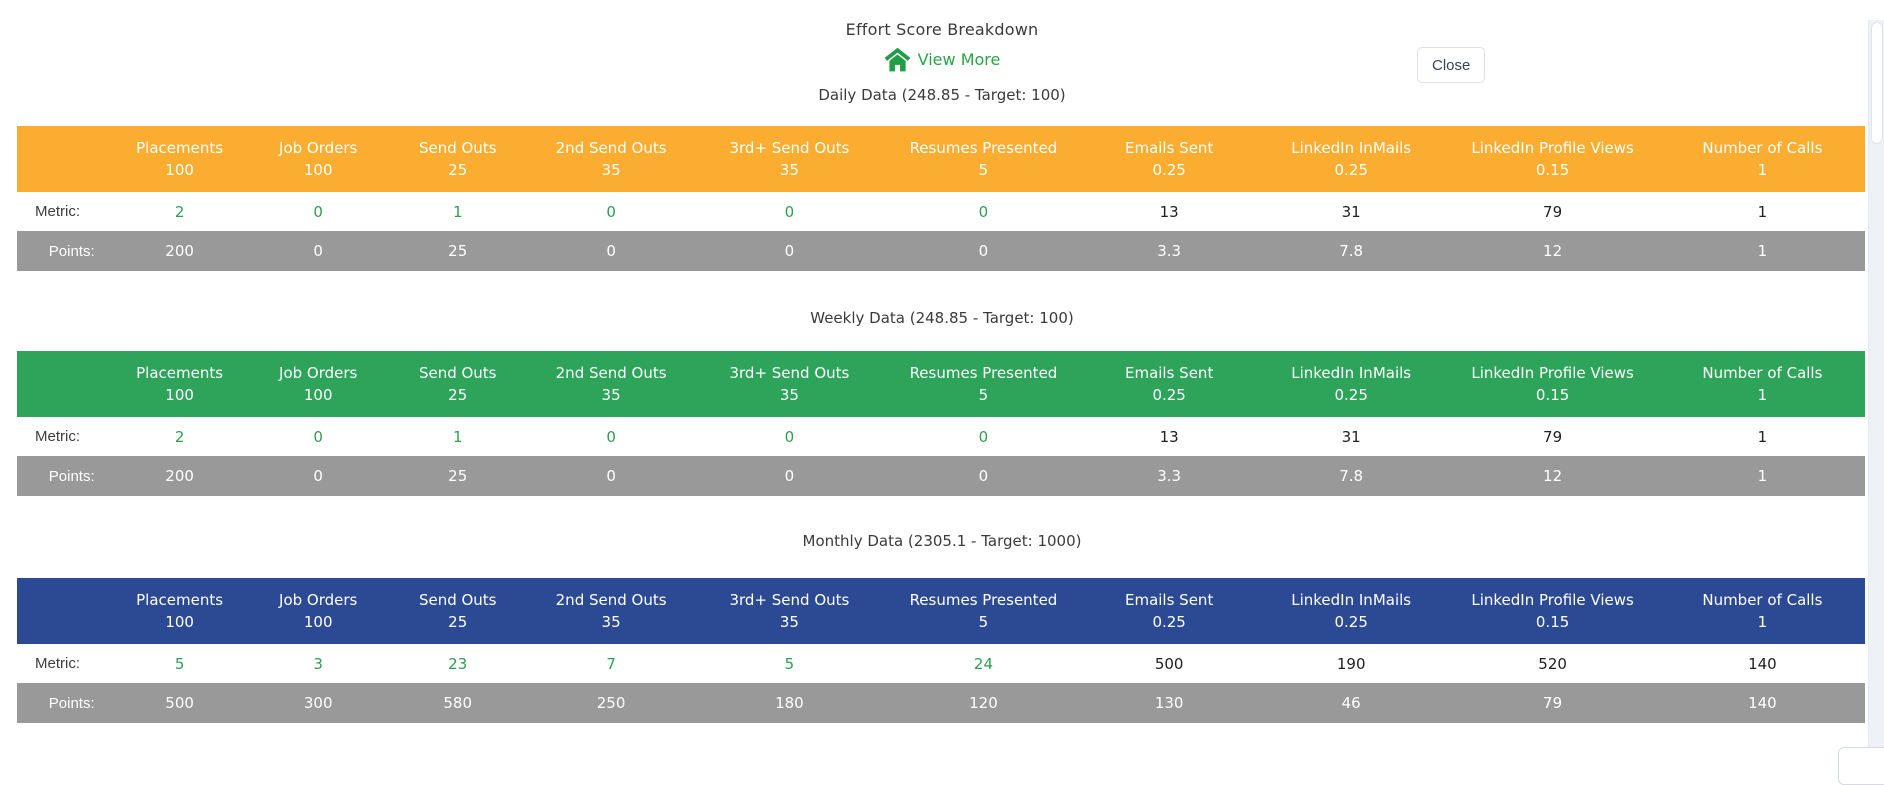 The height and width of the screenshot is (785, 1884). What do you see at coordinates (942, 541) in the screenshot?
I see `monthly-section-title: Monthly Data (2305.1 - Target: 1000)` at bounding box center [942, 541].